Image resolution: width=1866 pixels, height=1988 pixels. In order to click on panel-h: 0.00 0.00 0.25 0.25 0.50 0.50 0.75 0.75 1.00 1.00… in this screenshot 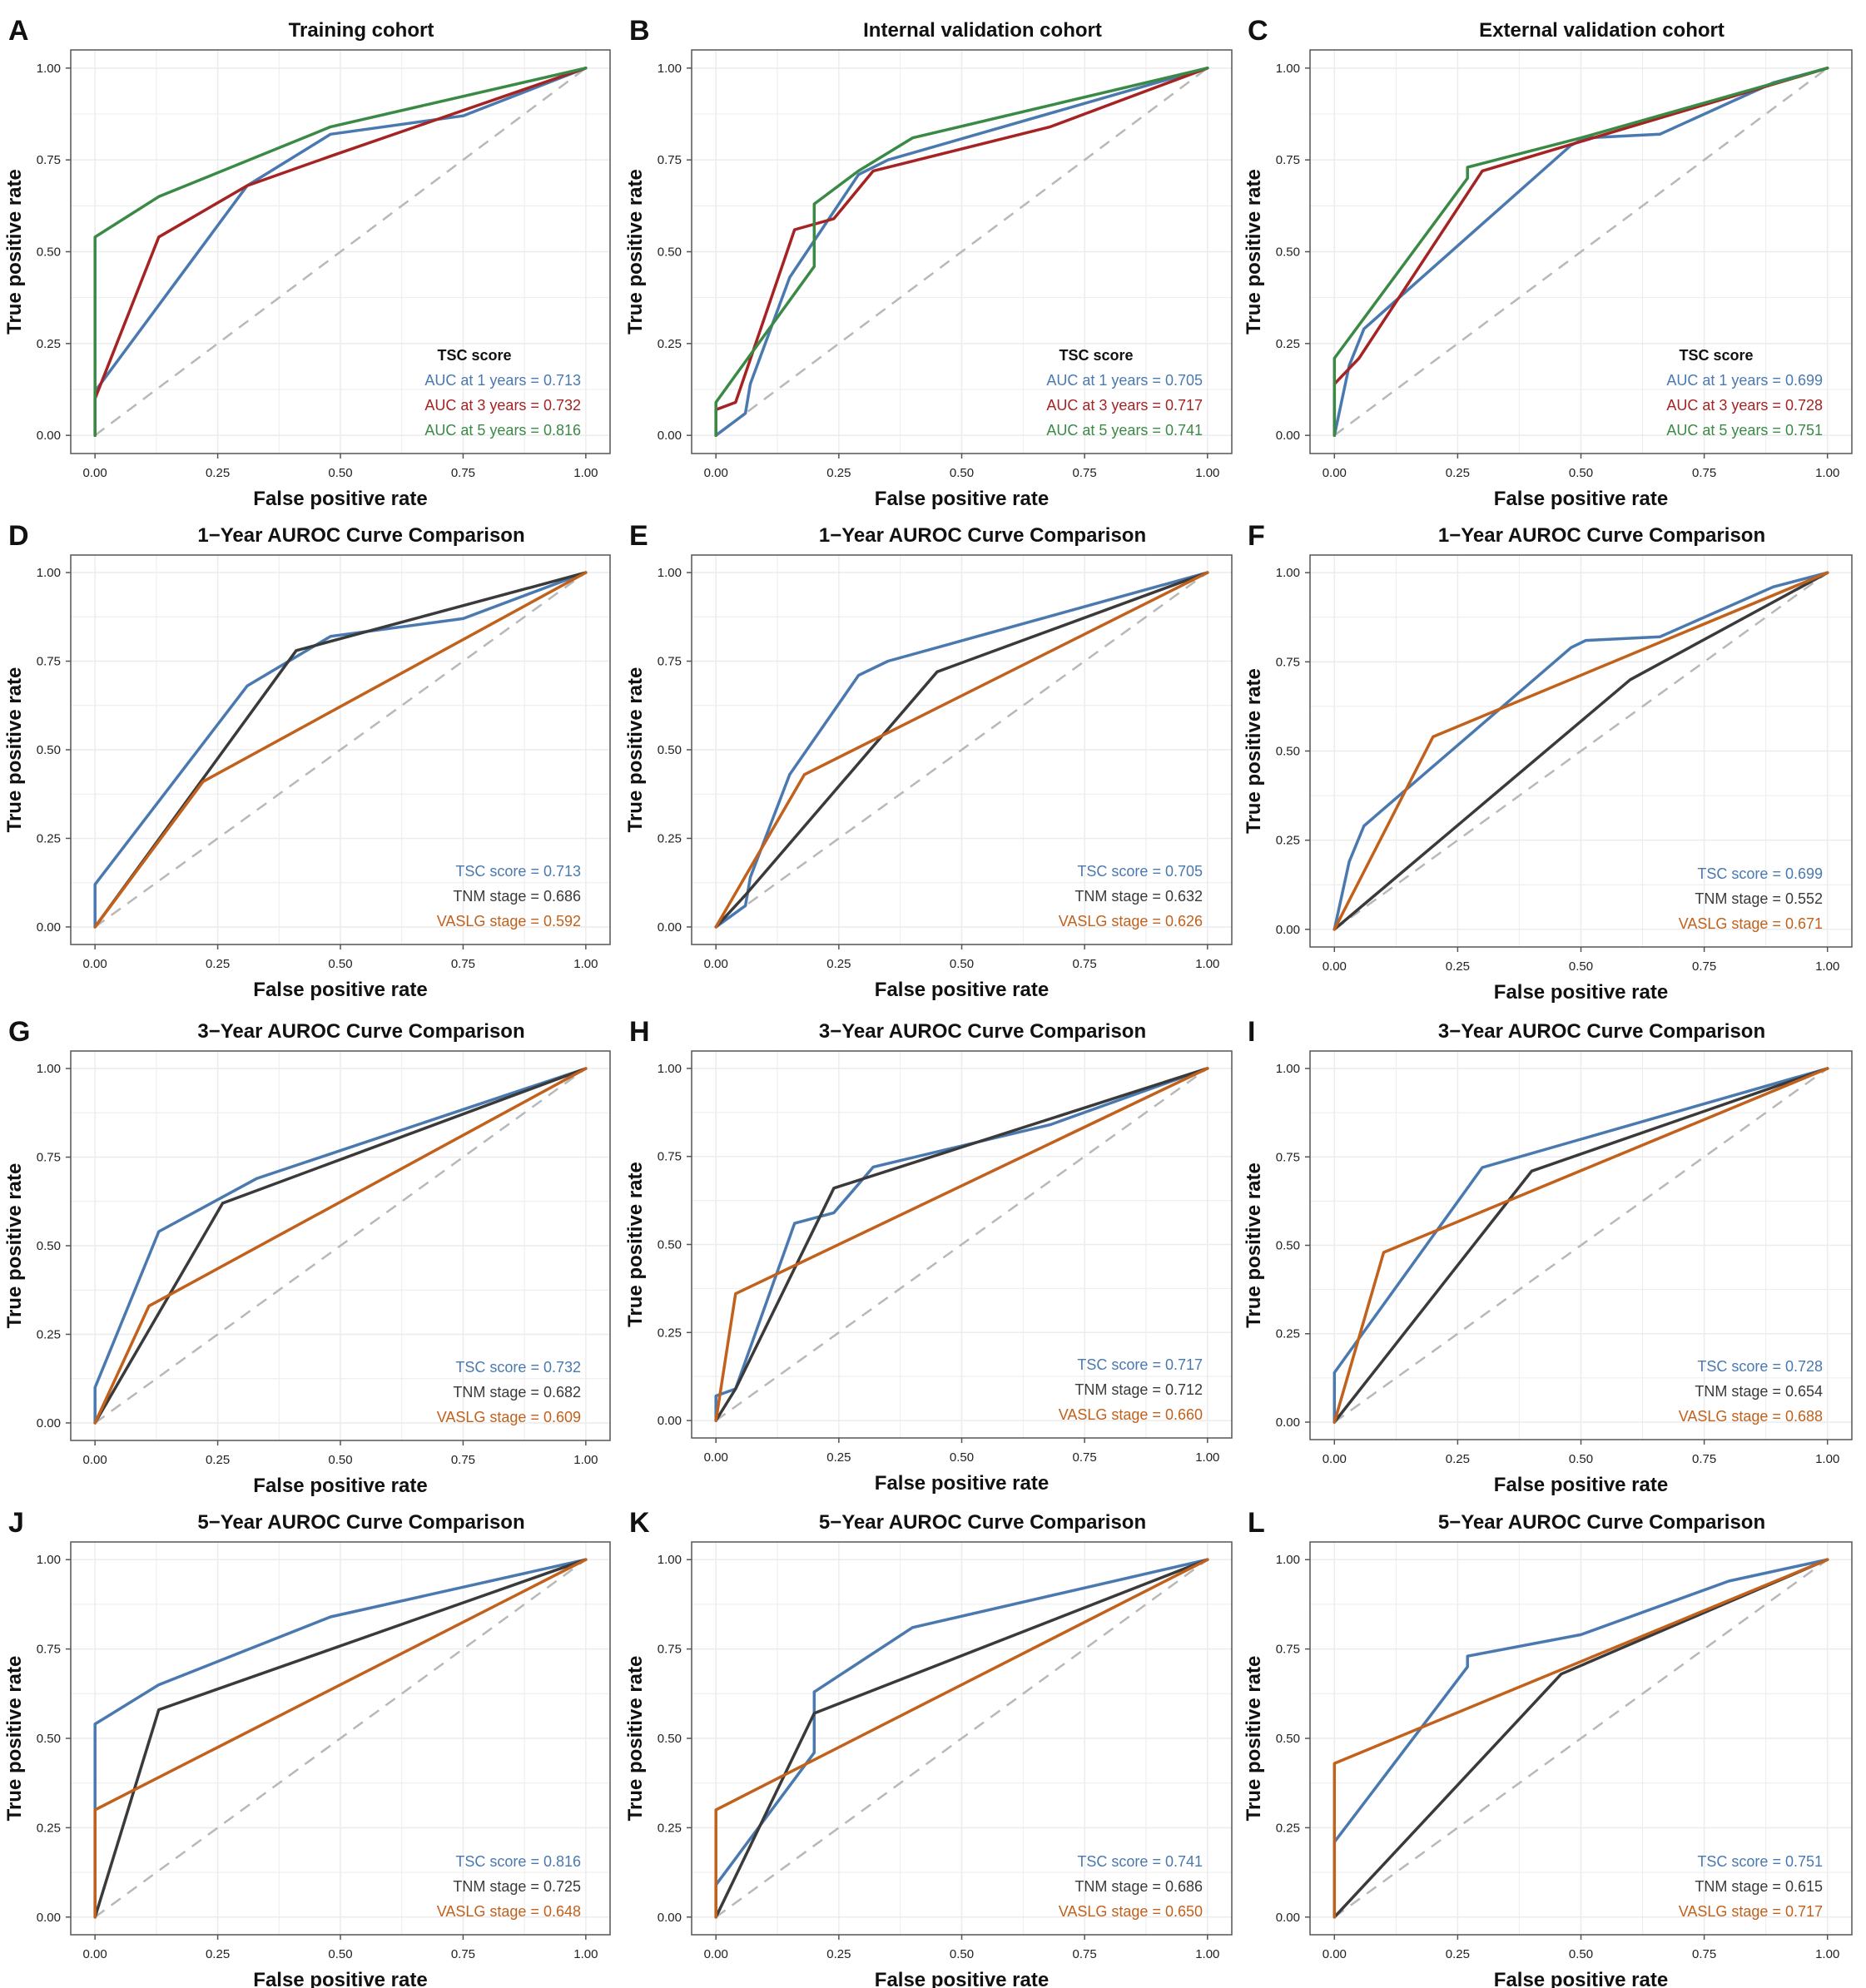, I will do `click(928, 1255)`.